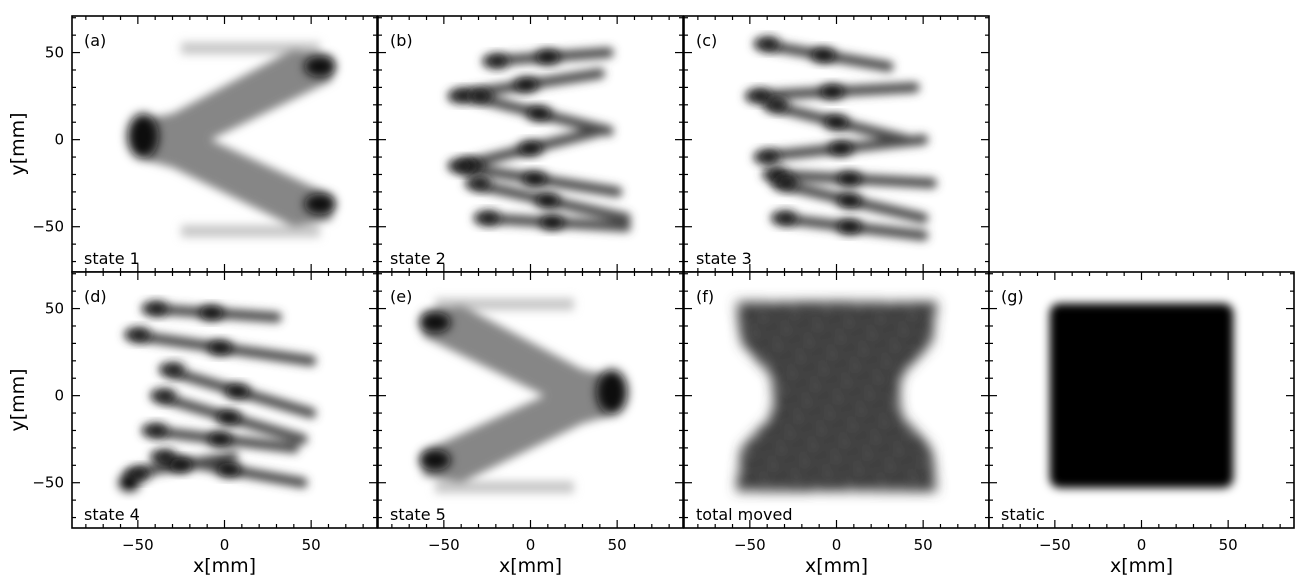 The height and width of the screenshot is (584, 1303). Describe the element at coordinates (401, 40) in the screenshot. I see `panel-id: (b)` at that location.